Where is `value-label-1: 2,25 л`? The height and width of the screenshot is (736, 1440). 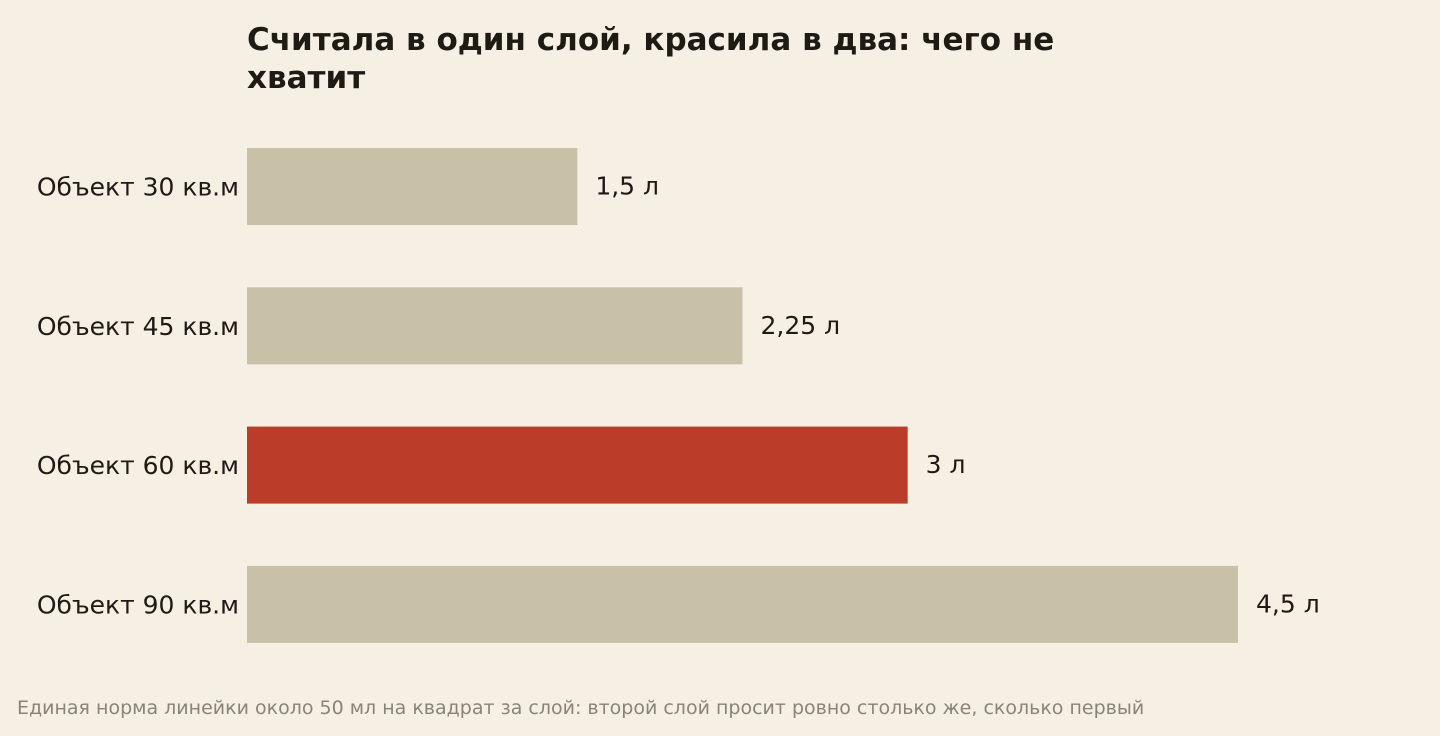
value-label-1: 2,25 л is located at coordinates (801, 325).